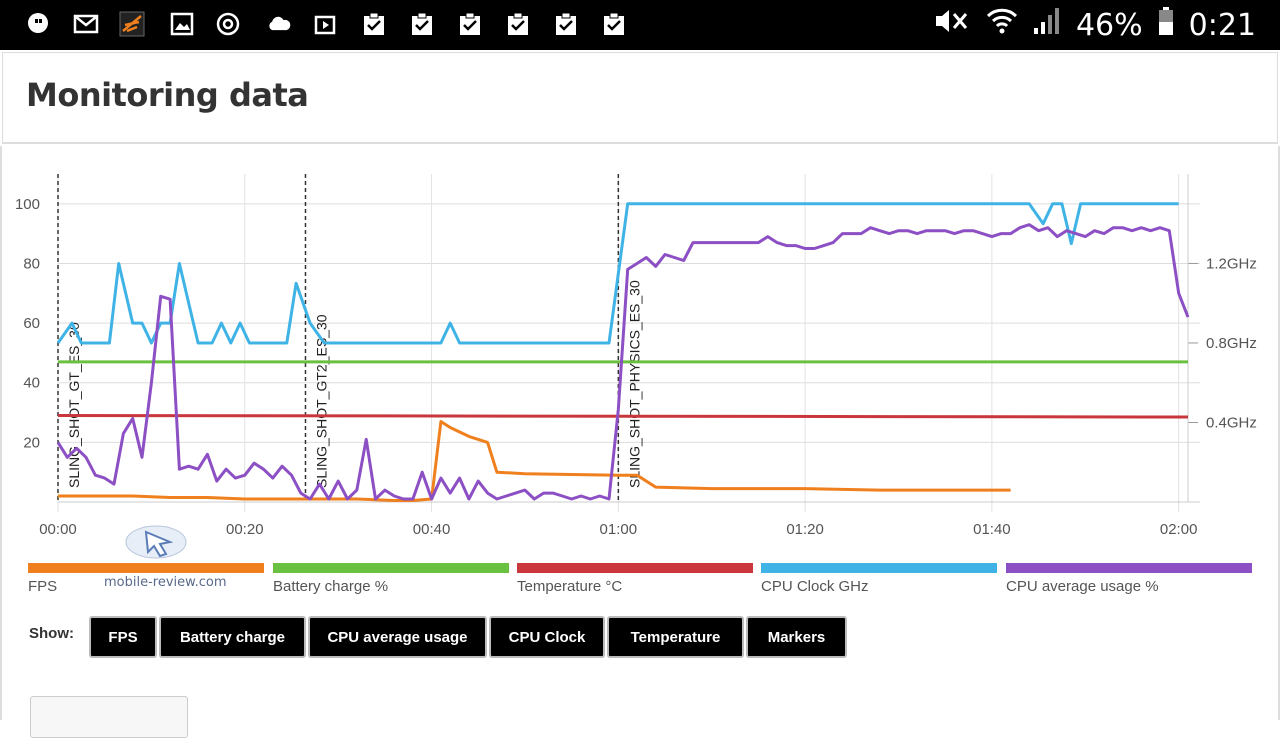 The width and height of the screenshot is (1280, 738). I want to click on toggle-fps-button: FPS, so click(123, 637).